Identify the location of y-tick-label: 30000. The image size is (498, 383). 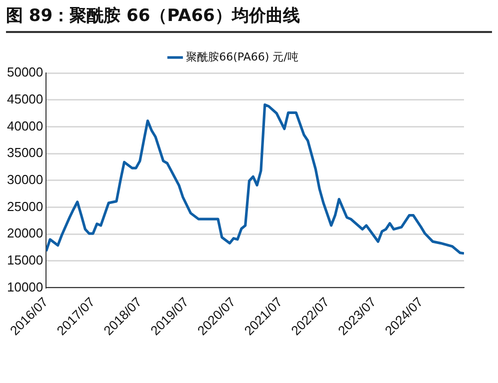
(25, 179).